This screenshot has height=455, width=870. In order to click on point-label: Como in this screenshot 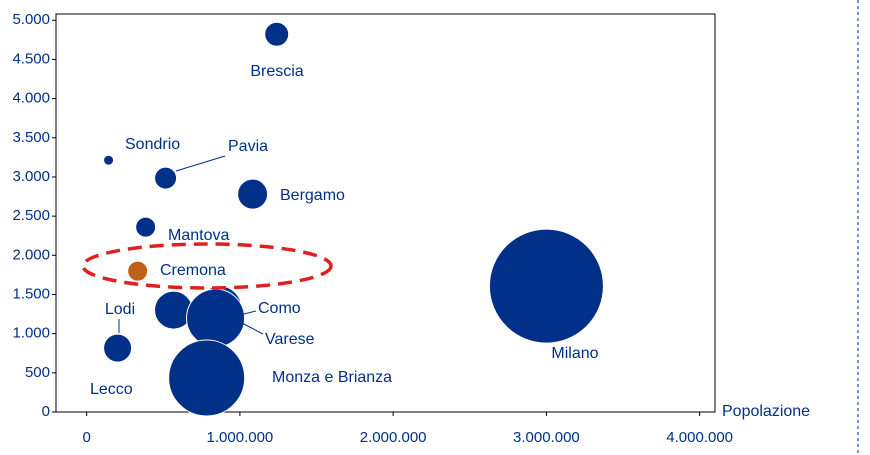, I will do `click(279, 308)`.